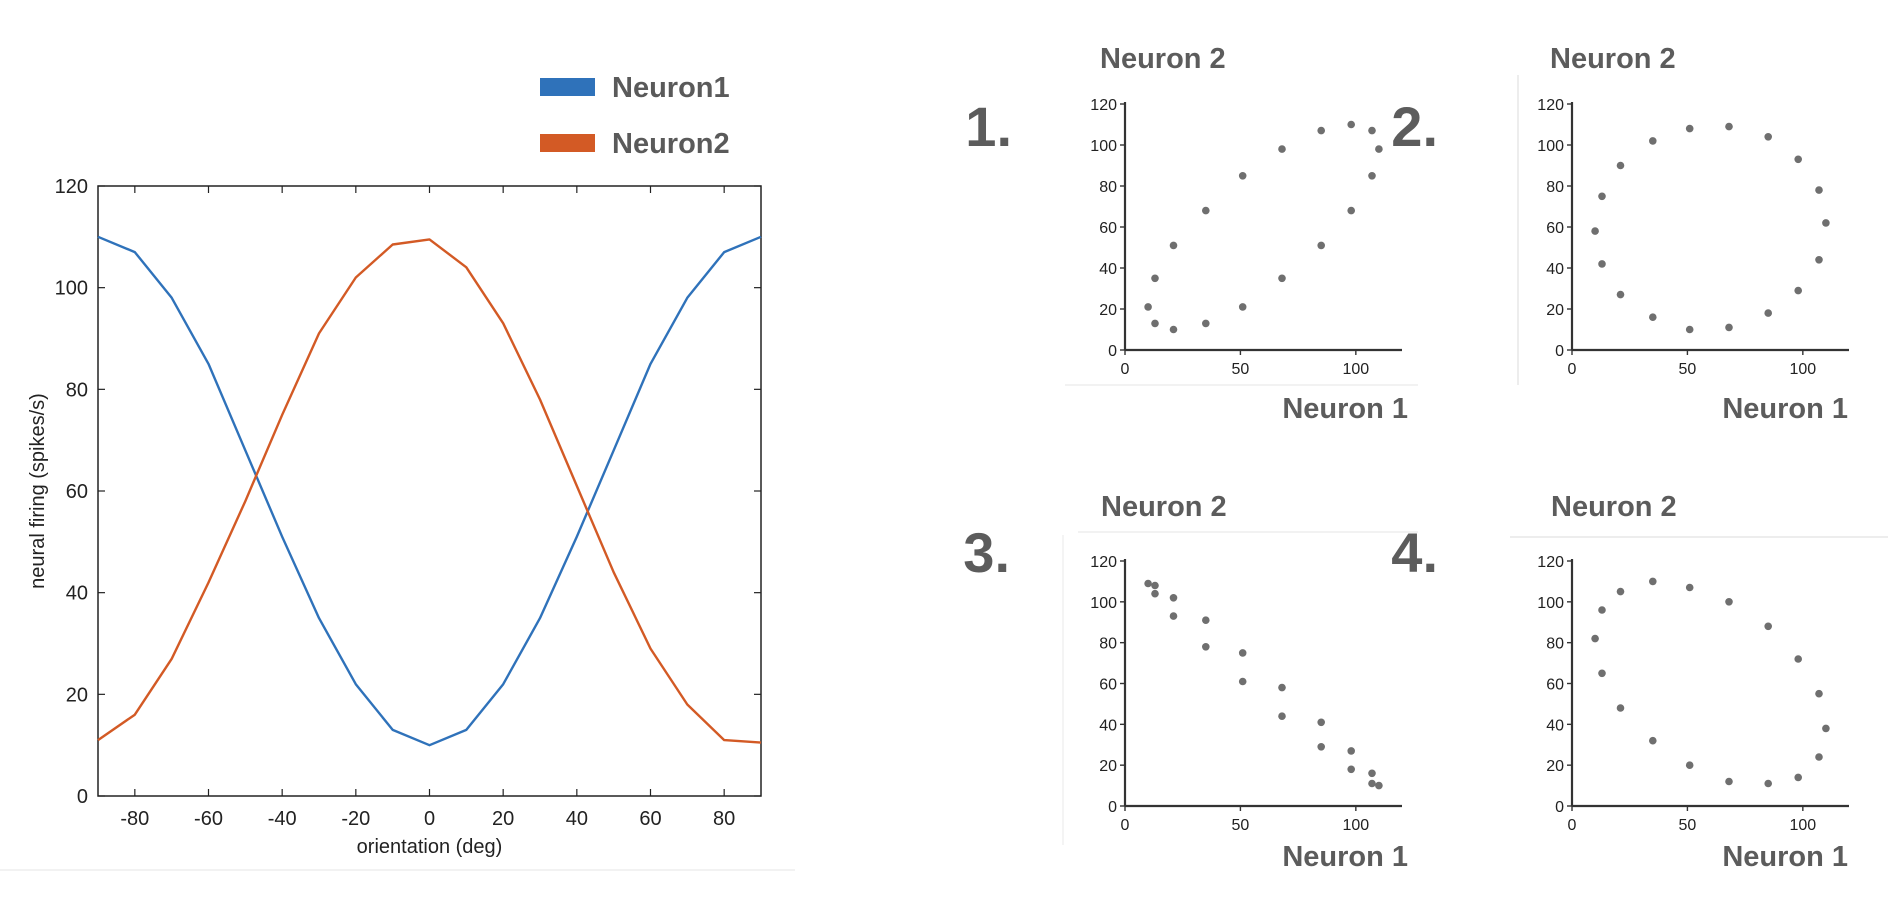  Describe the element at coordinates (38, 491) in the screenshot. I see `y-axis-label: neural firing (spikes/s)` at that location.